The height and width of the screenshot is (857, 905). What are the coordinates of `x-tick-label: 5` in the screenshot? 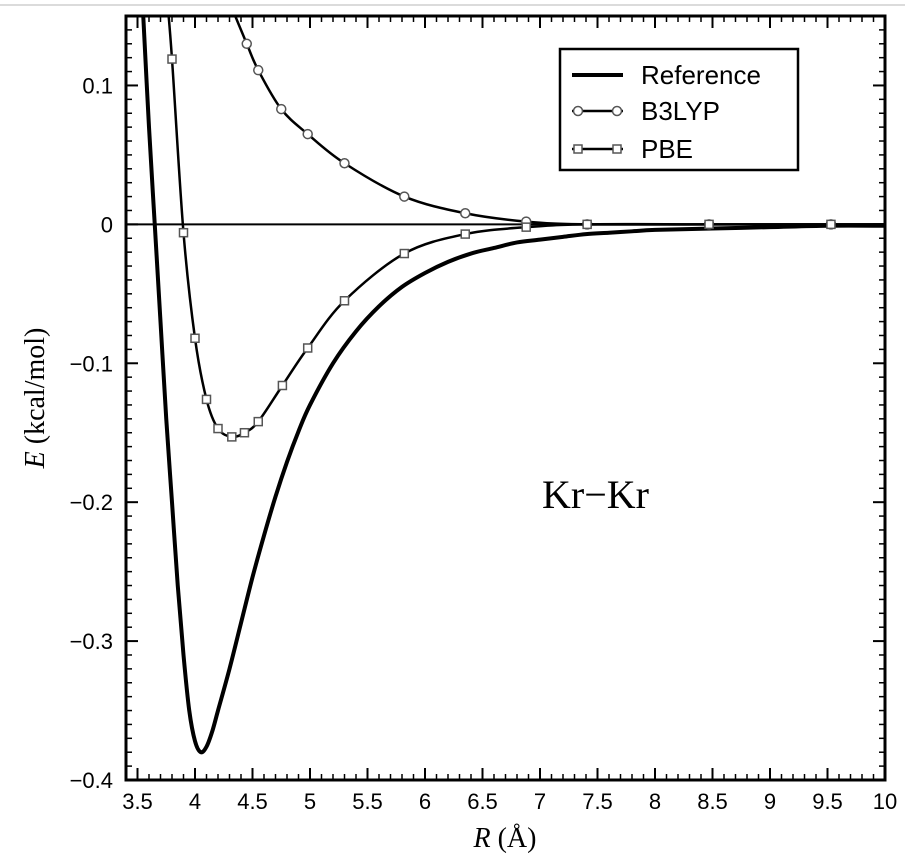 It's located at (310, 801).